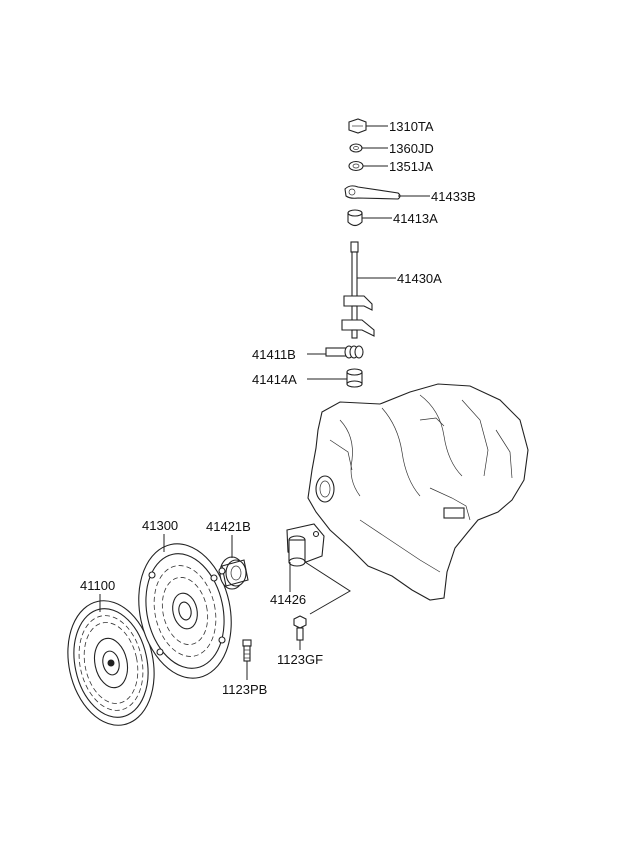  What do you see at coordinates (356, 166) in the screenshot?
I see `washer-1351JA` at bounding box center [356, 166].